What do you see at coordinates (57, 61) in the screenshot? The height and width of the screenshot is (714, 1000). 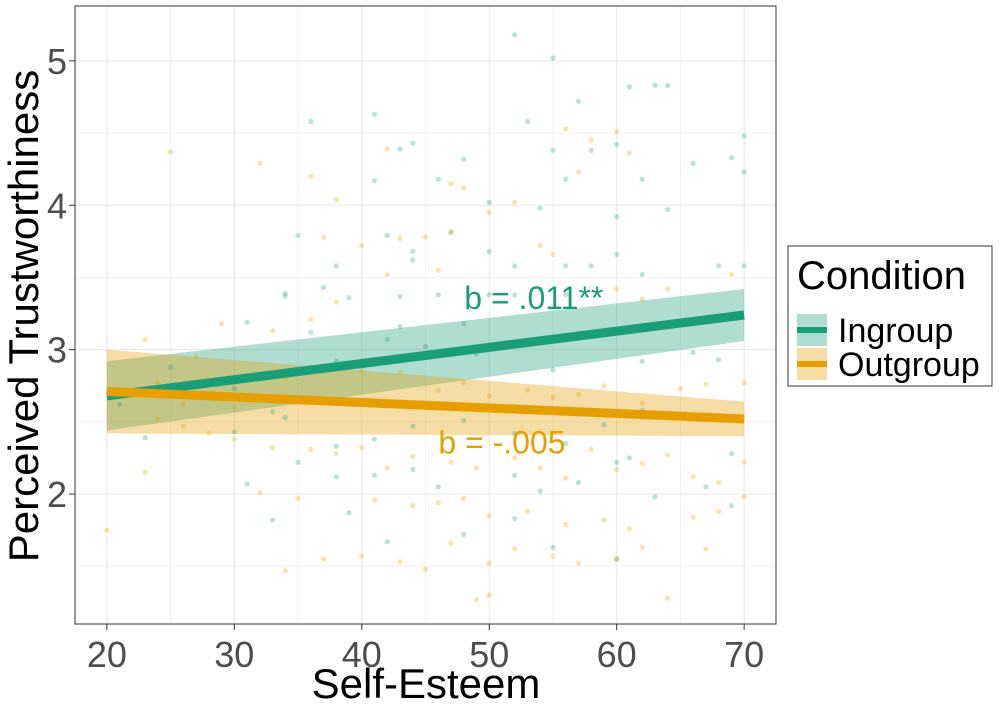 I see `y-tick-label: 5` at bounding box center [57, 61].